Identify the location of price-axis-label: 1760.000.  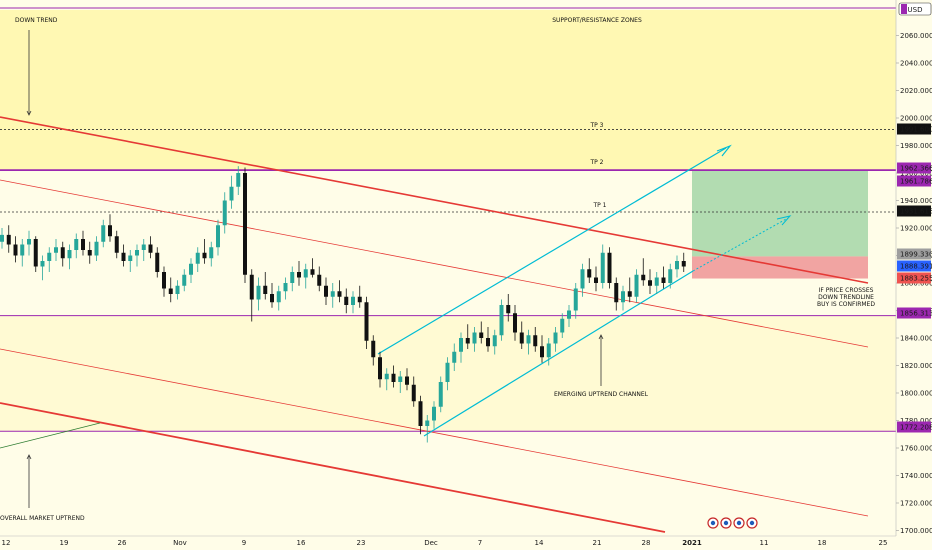
(916, 449).